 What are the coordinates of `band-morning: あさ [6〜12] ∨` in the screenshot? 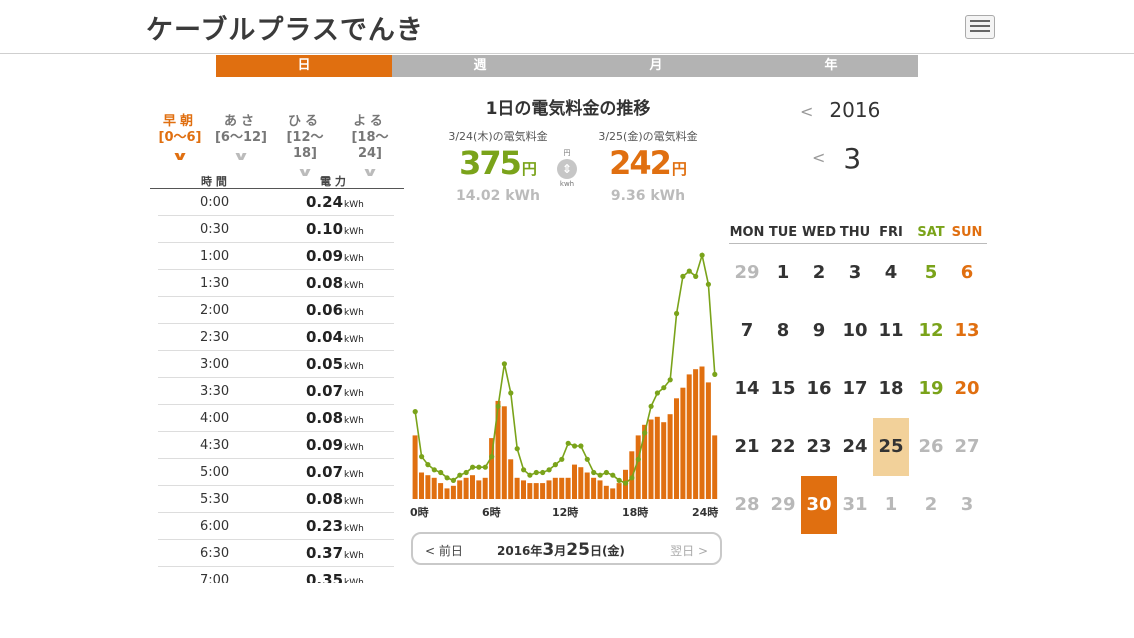 It's located at (241, 139).